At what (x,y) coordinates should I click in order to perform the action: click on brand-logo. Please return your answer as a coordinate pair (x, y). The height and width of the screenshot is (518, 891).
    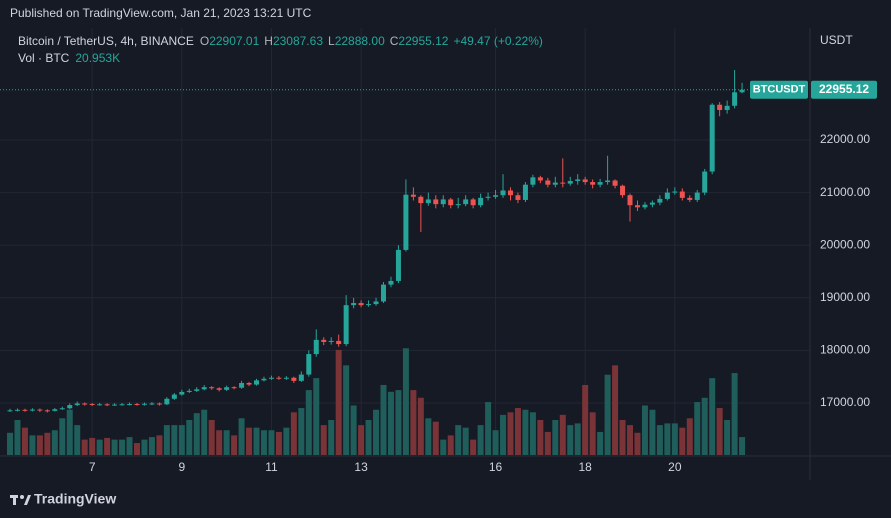
    Looking at the image, I should click on (20, 500).